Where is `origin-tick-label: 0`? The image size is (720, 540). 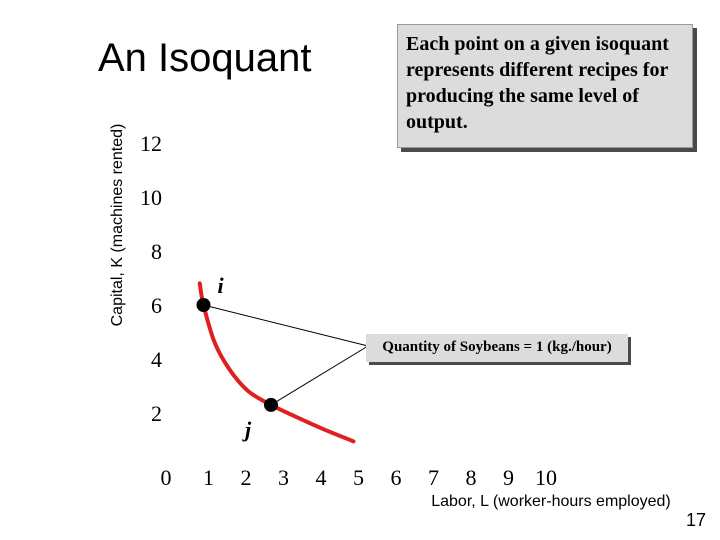
origin-tick-label: 0 is located at coordinates (166, 477).